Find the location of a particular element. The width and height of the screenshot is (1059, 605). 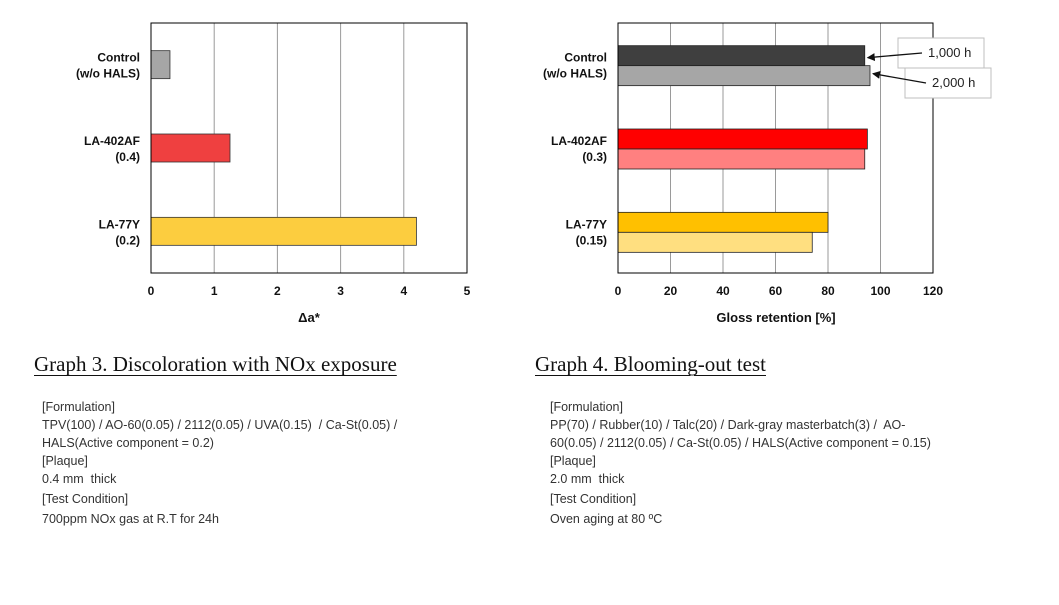

graph-3-category-label: LA-77Y is located at coordinates (119, 224).